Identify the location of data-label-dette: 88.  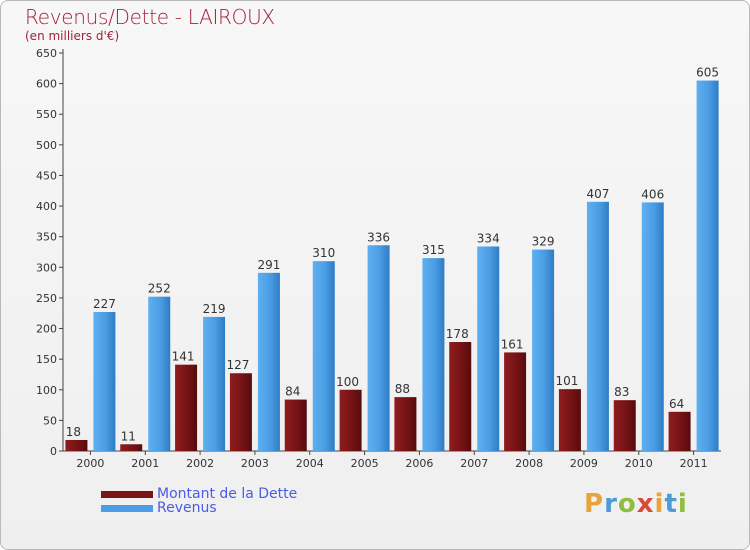
(402, 389).